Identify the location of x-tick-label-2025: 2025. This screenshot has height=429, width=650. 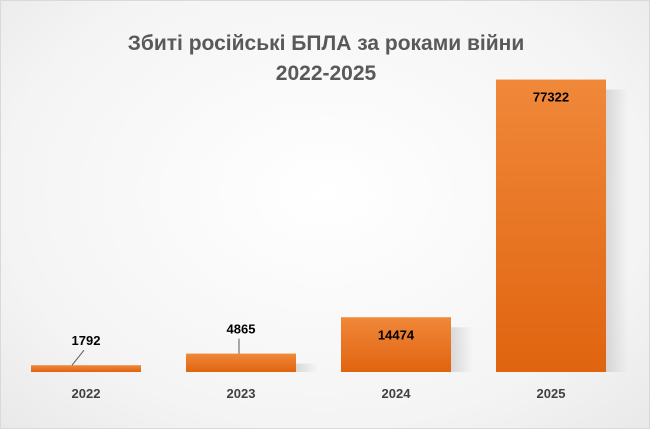
(551, 393).